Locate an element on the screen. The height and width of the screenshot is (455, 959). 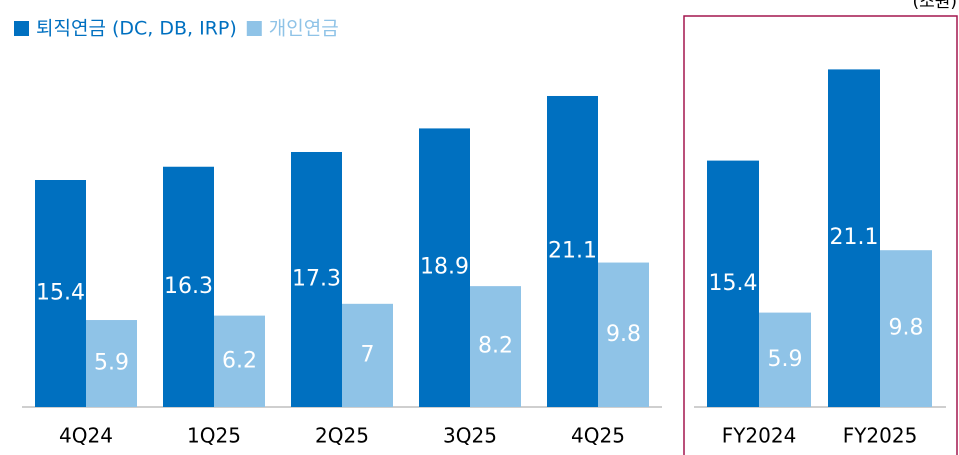
value-label: 8.2 is located at coordinates (495, 346).